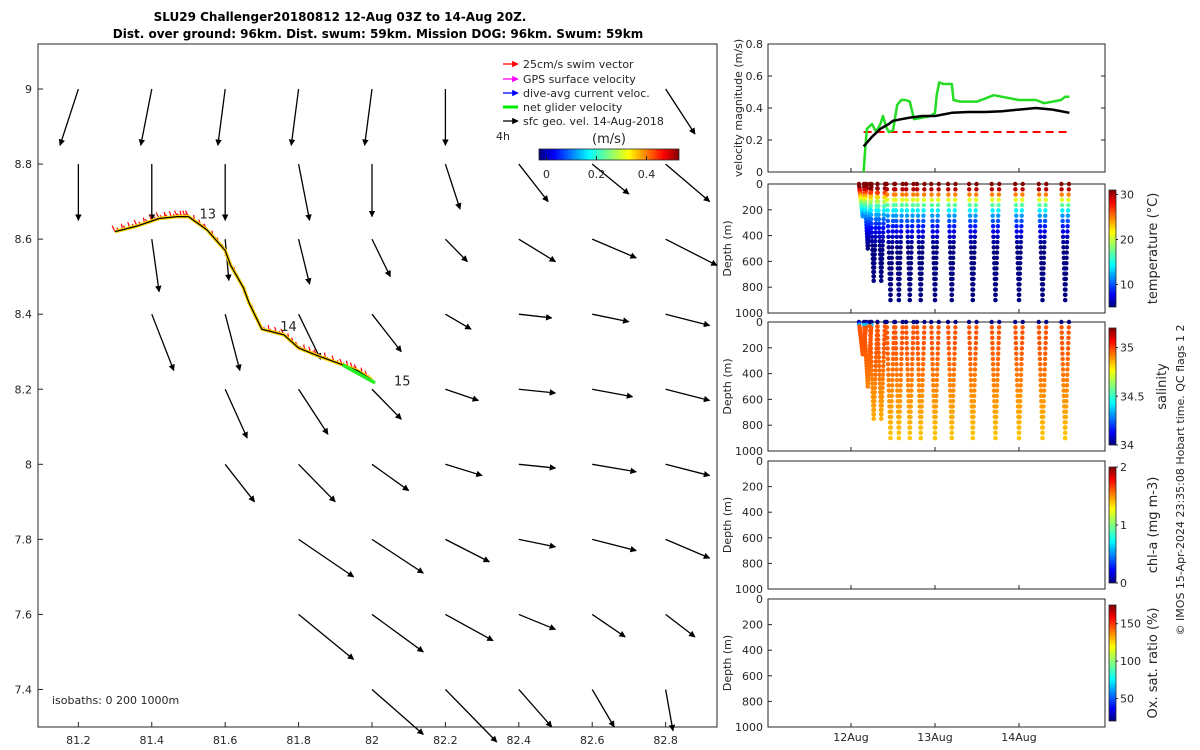 The image size is (1200, 750). Describe the element at coordinates (24, 614) in the screenshot. I see `map-y-tick-label: 7.6` at that location.